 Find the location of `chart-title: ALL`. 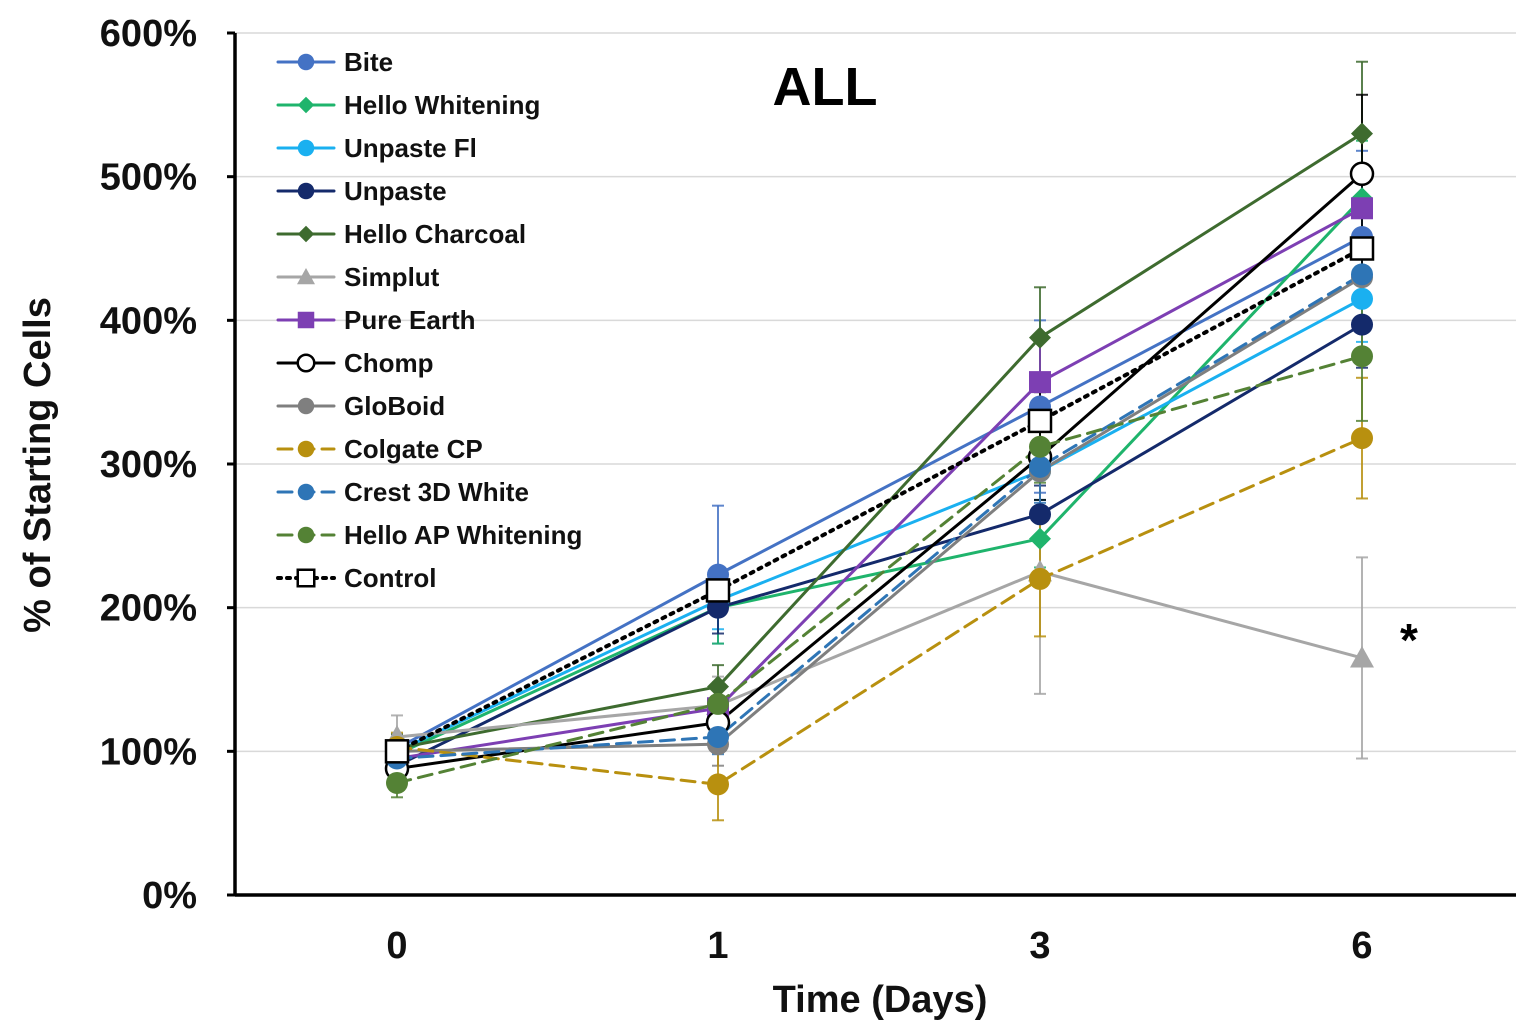

chart-title: ALL is located at coordinates (825, 87).